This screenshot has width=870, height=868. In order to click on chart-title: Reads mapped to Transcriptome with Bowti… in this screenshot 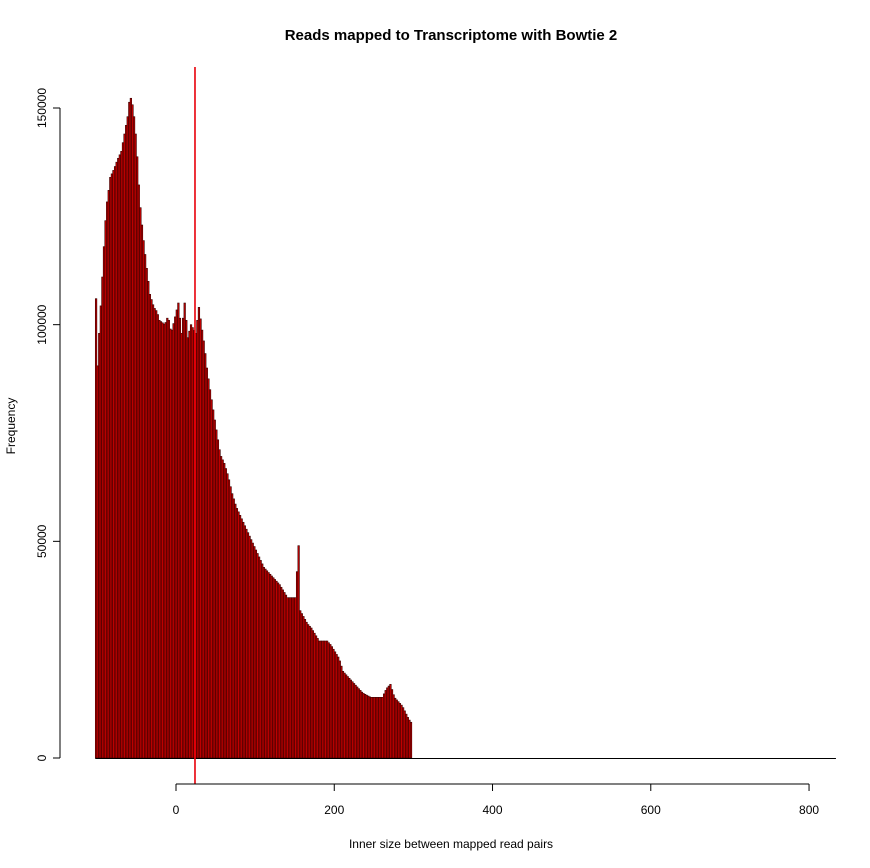, I will do `click(451, 35)`.